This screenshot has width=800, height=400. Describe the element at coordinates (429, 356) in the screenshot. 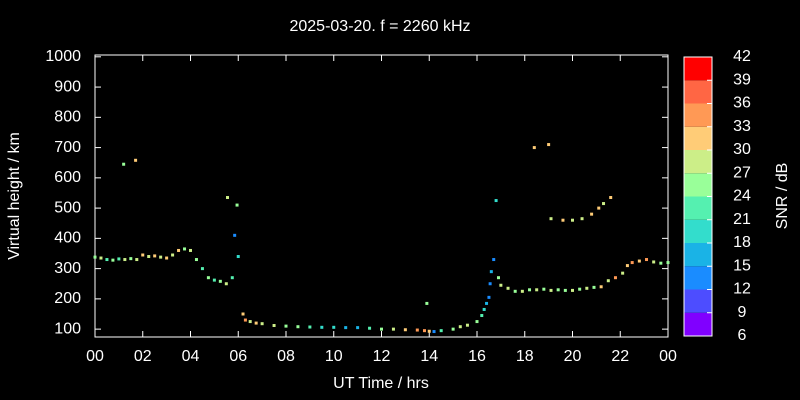

I see `x-tick-label: 14` at that location.